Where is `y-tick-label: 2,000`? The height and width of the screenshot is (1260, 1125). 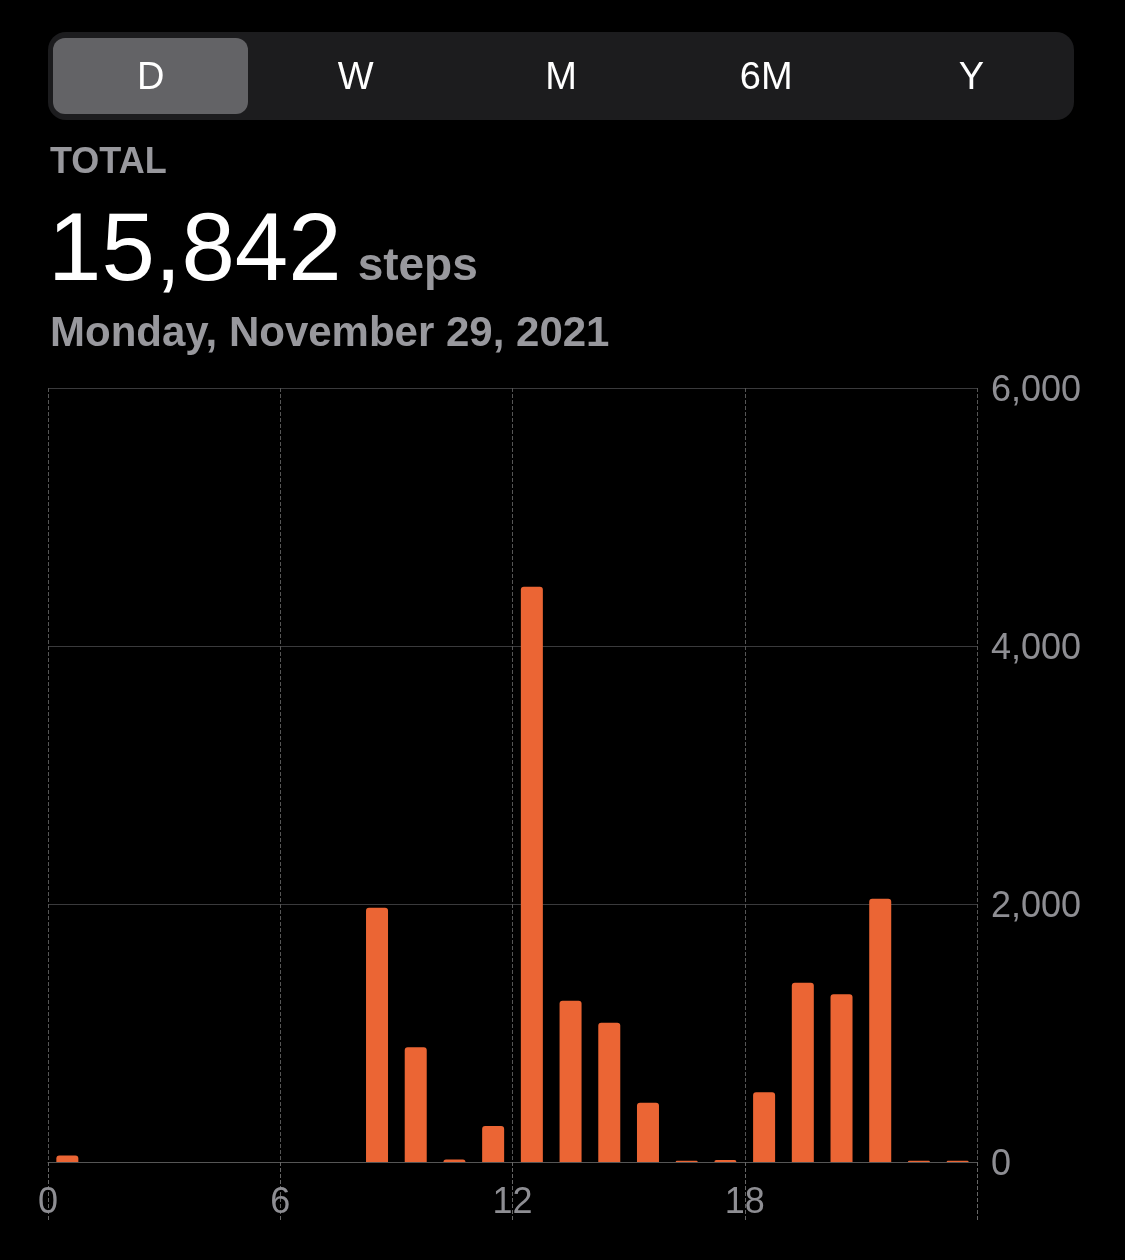 y-tick-label: 2,000 is located at coordinates (1036, 904).